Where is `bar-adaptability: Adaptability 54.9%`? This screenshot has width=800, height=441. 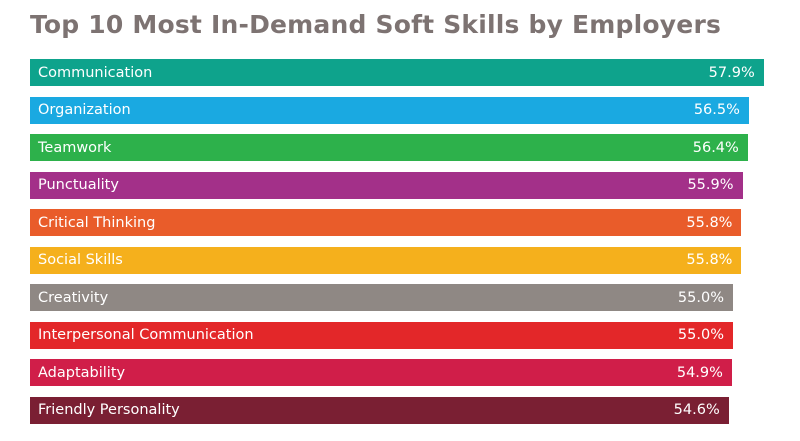 bar-adaptability: Adaptability 54.9% is located at coordinates (381, 372).